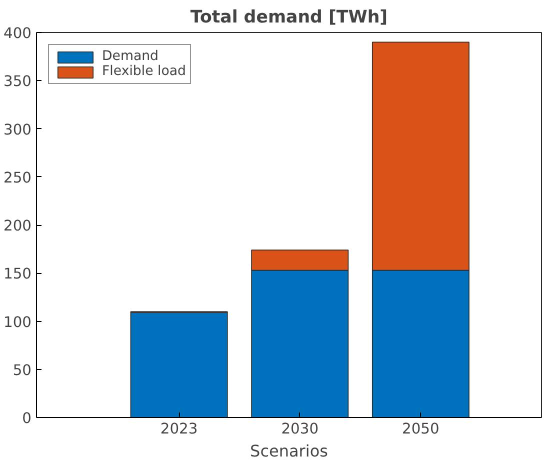 This screenshot has width=546, height=463. Describe the element at coordinates (179, 365) in the screenshot. I see `bar` at that location.